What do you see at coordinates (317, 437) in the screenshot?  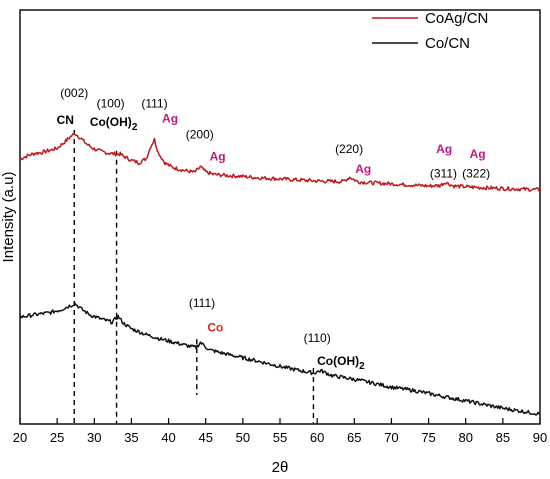 I see `x-tick-label: 60` at bounding box center [317, 437].